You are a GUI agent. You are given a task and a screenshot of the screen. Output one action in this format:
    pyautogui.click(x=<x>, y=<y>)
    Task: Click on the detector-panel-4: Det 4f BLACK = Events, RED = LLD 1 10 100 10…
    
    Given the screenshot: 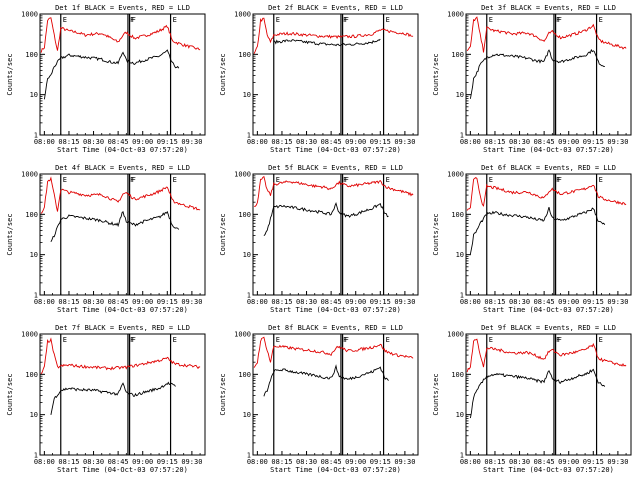 What is the action you would take?
    pyautogui.click(x=106, y=239)
    